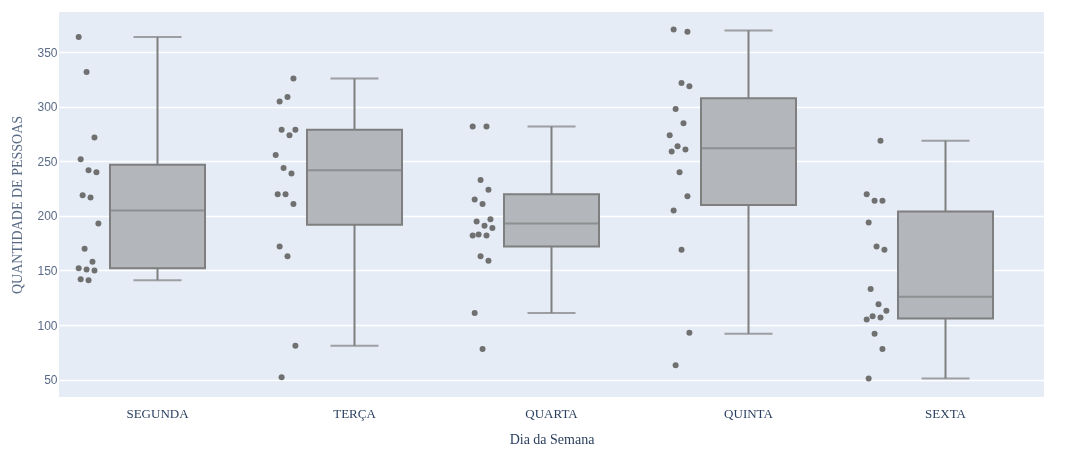  What do you see at coordinates (749, 413) in the screenshot?
I see `x-tick-label: QUINTA` at bounding box center [749, 413].